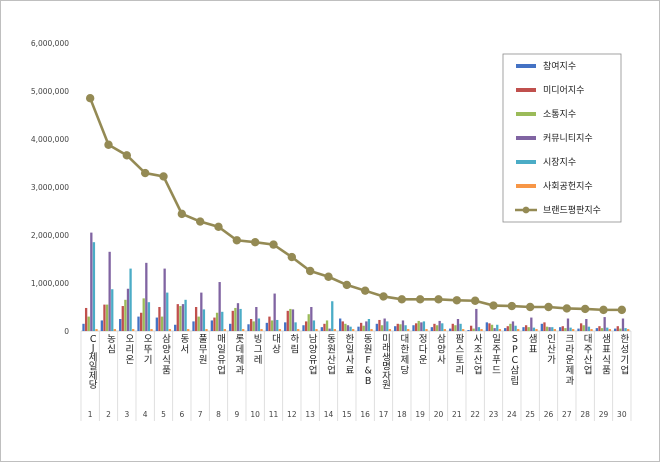 The image size is (660, 463). What do you see at coordinates (368, 360) in the screenshot?
I see `category-label: 동 원 F & B` at bounding box center [368, 360].